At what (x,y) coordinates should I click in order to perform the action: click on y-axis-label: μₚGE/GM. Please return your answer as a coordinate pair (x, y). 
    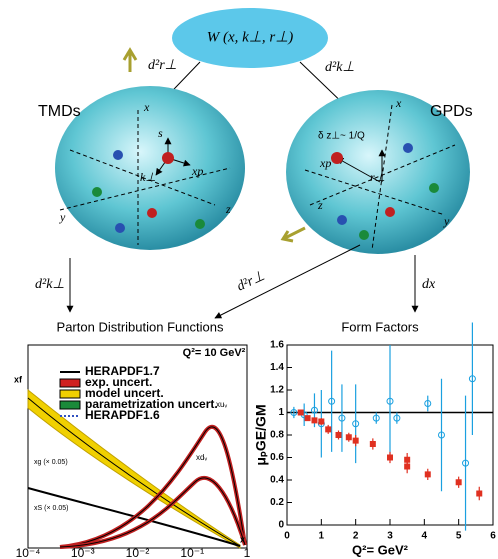
    Looking at the image, I should click on (261, 434).